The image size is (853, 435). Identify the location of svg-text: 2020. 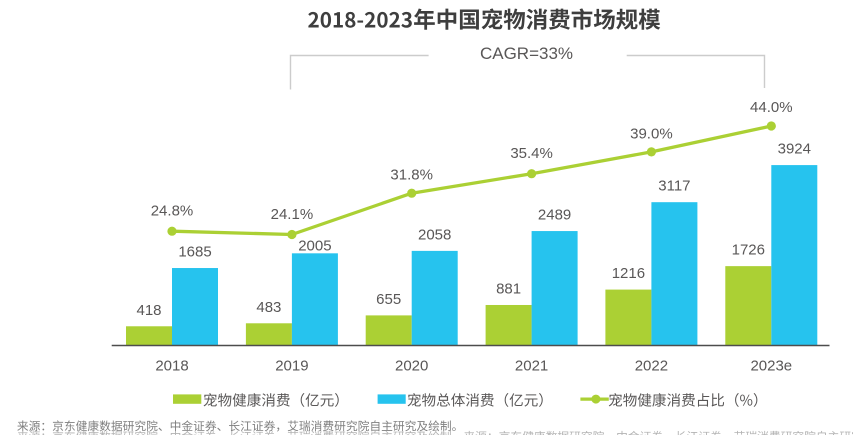
(411, 365).